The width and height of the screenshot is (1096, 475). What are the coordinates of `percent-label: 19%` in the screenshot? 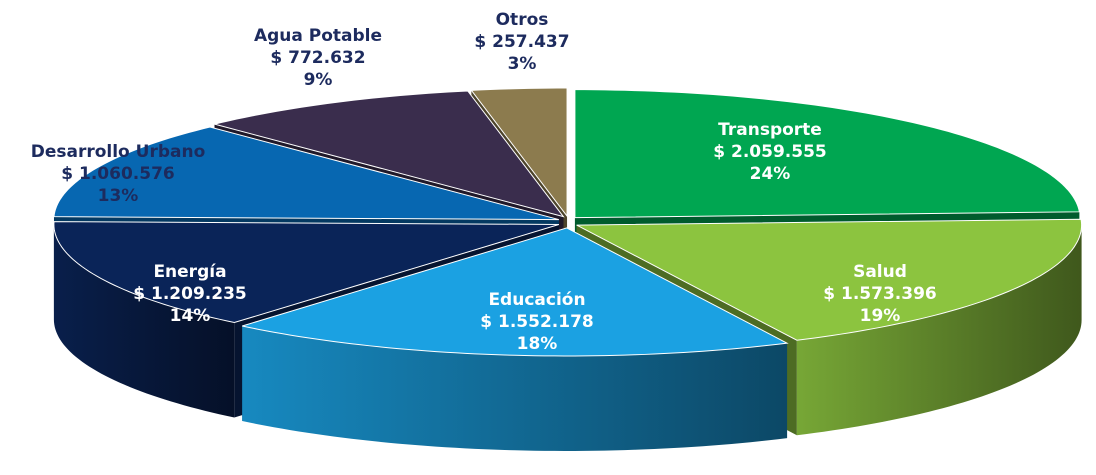 It's located at (880, 316).